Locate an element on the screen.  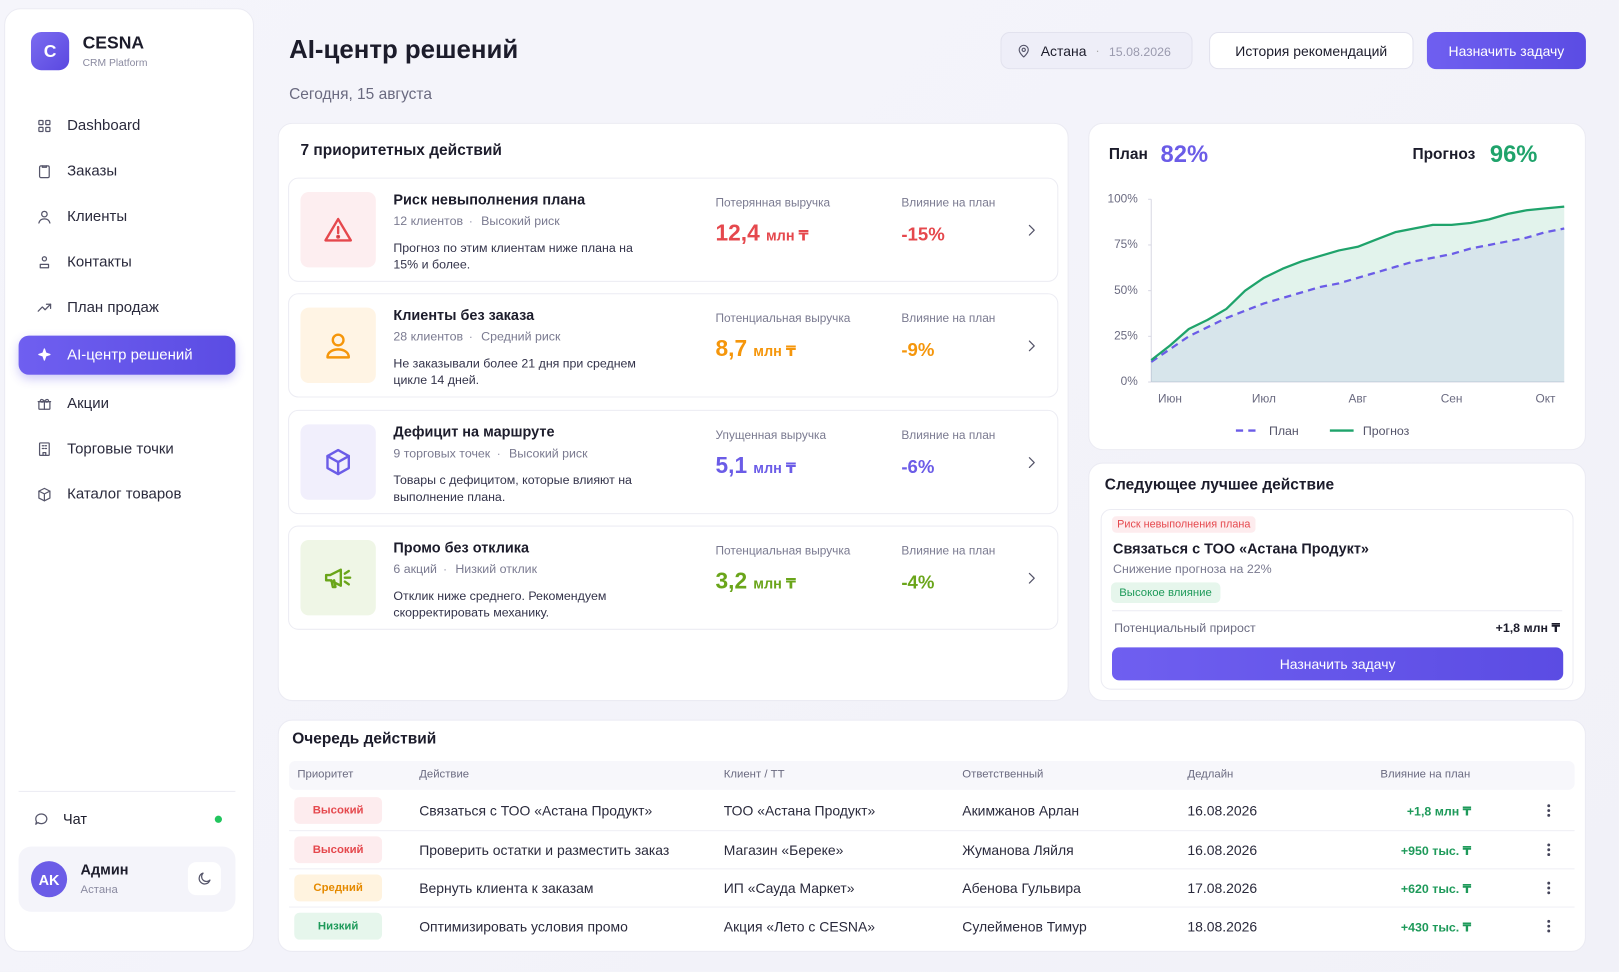
pin-icon is located at coordinates (1023, 50).